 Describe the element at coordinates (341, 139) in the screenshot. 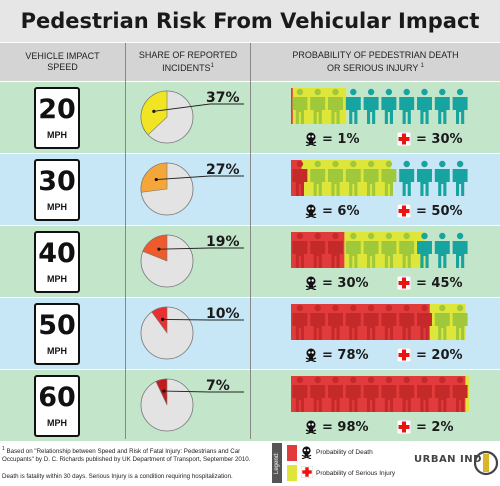

I see `death-probability: = 1%` at that location.